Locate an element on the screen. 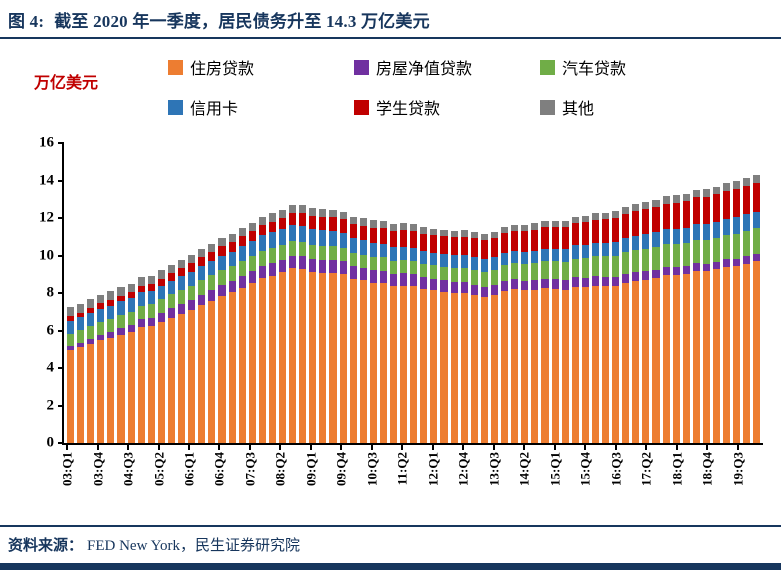 The height and width of the screenshot is (570, 781). y-axis-tick-label: 8 is located at coordinates (50, 292).